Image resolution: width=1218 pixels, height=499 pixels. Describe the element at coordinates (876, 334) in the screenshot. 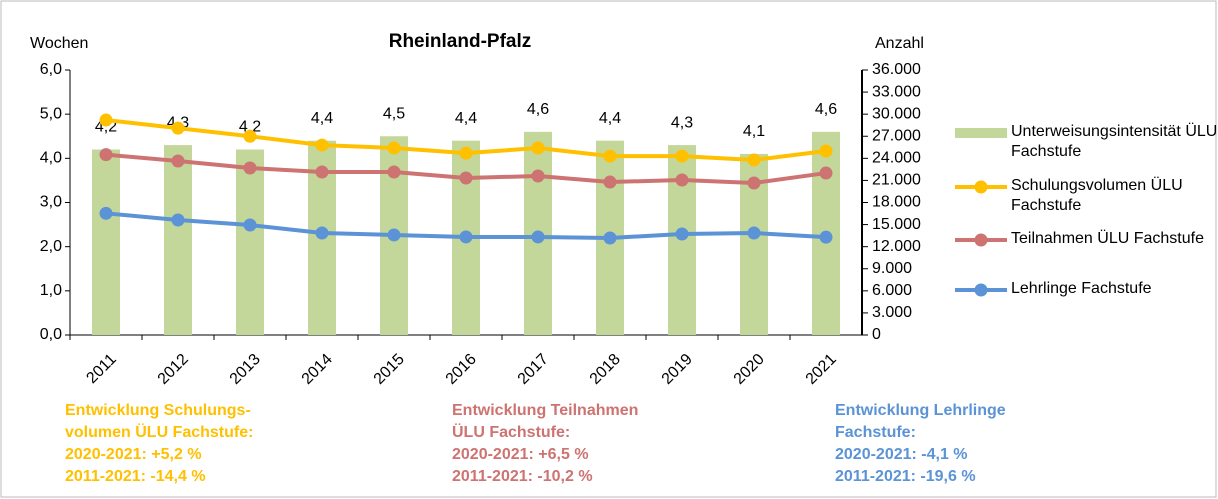

I see `y2-tick-label: 0` at that location.